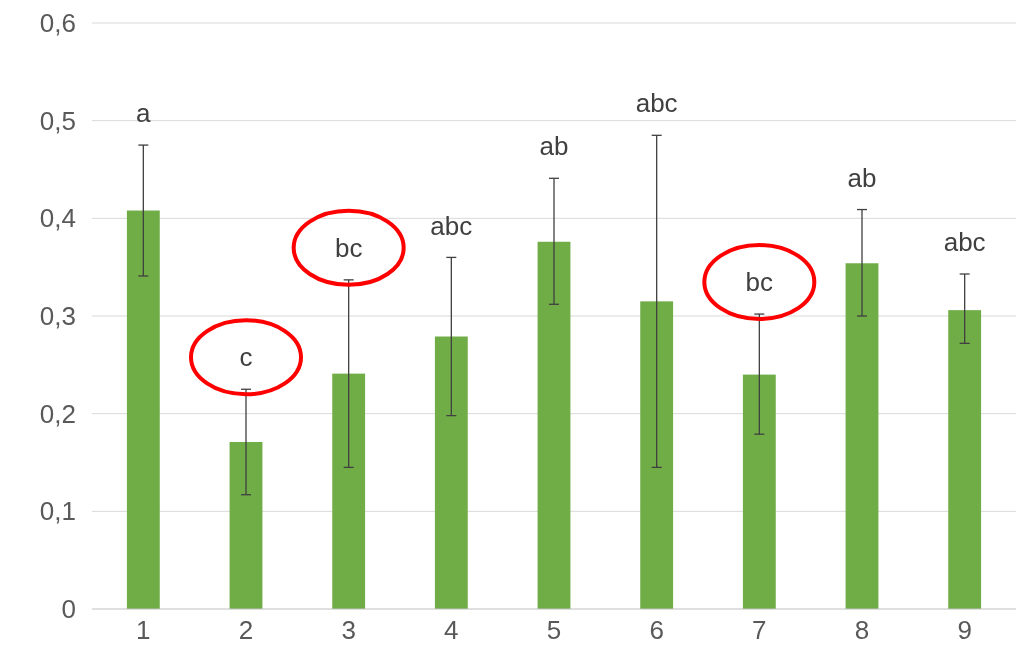 Image resolution: width=1026 pixels, height=657 pixels. Describe the element at coordinates (57, 23) in the screenshot. I see `y-tick-label: 0,6` at that location.